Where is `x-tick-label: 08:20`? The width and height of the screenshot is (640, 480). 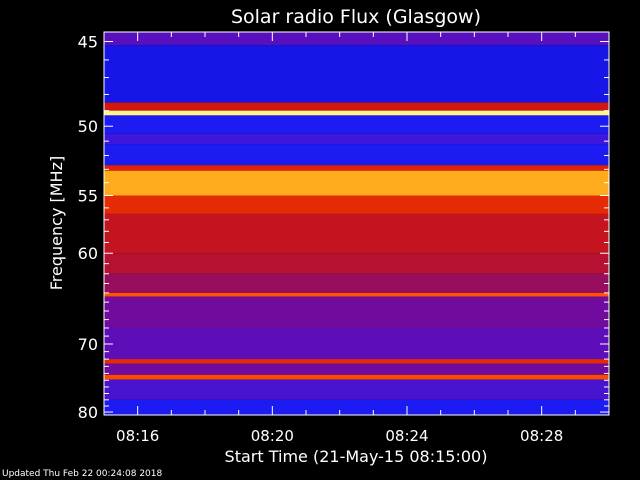 x-tick-label: 08:20 is located at coordinates (272, 436).